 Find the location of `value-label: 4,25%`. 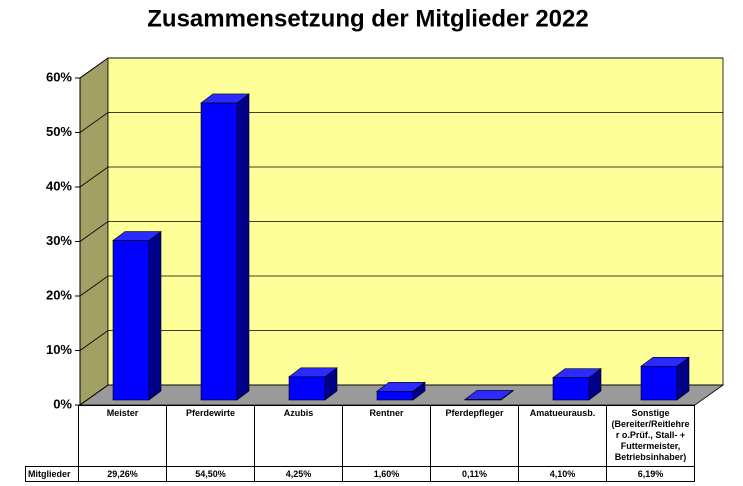

value-label: 4,25% is located at coordinates (298, 474).